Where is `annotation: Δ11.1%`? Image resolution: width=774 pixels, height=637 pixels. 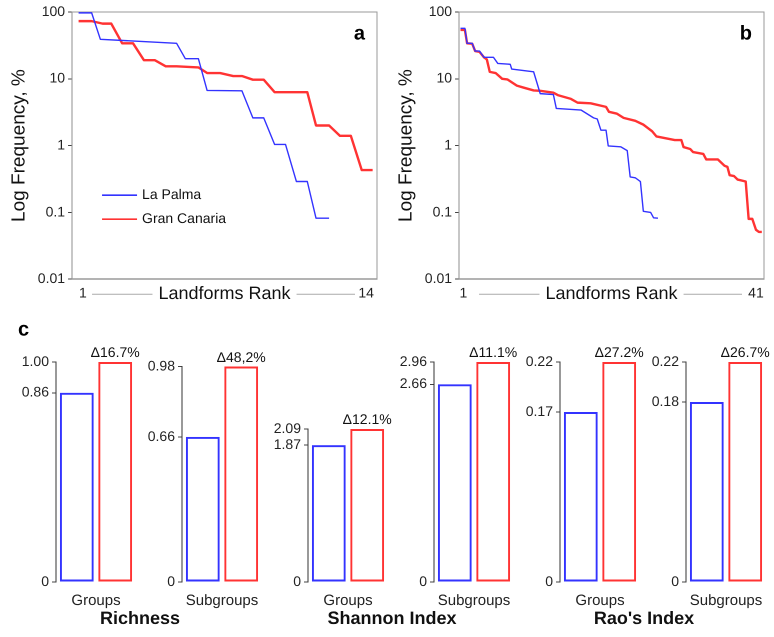
annotation: Δ11.1% is located at coordinates (493, 352).